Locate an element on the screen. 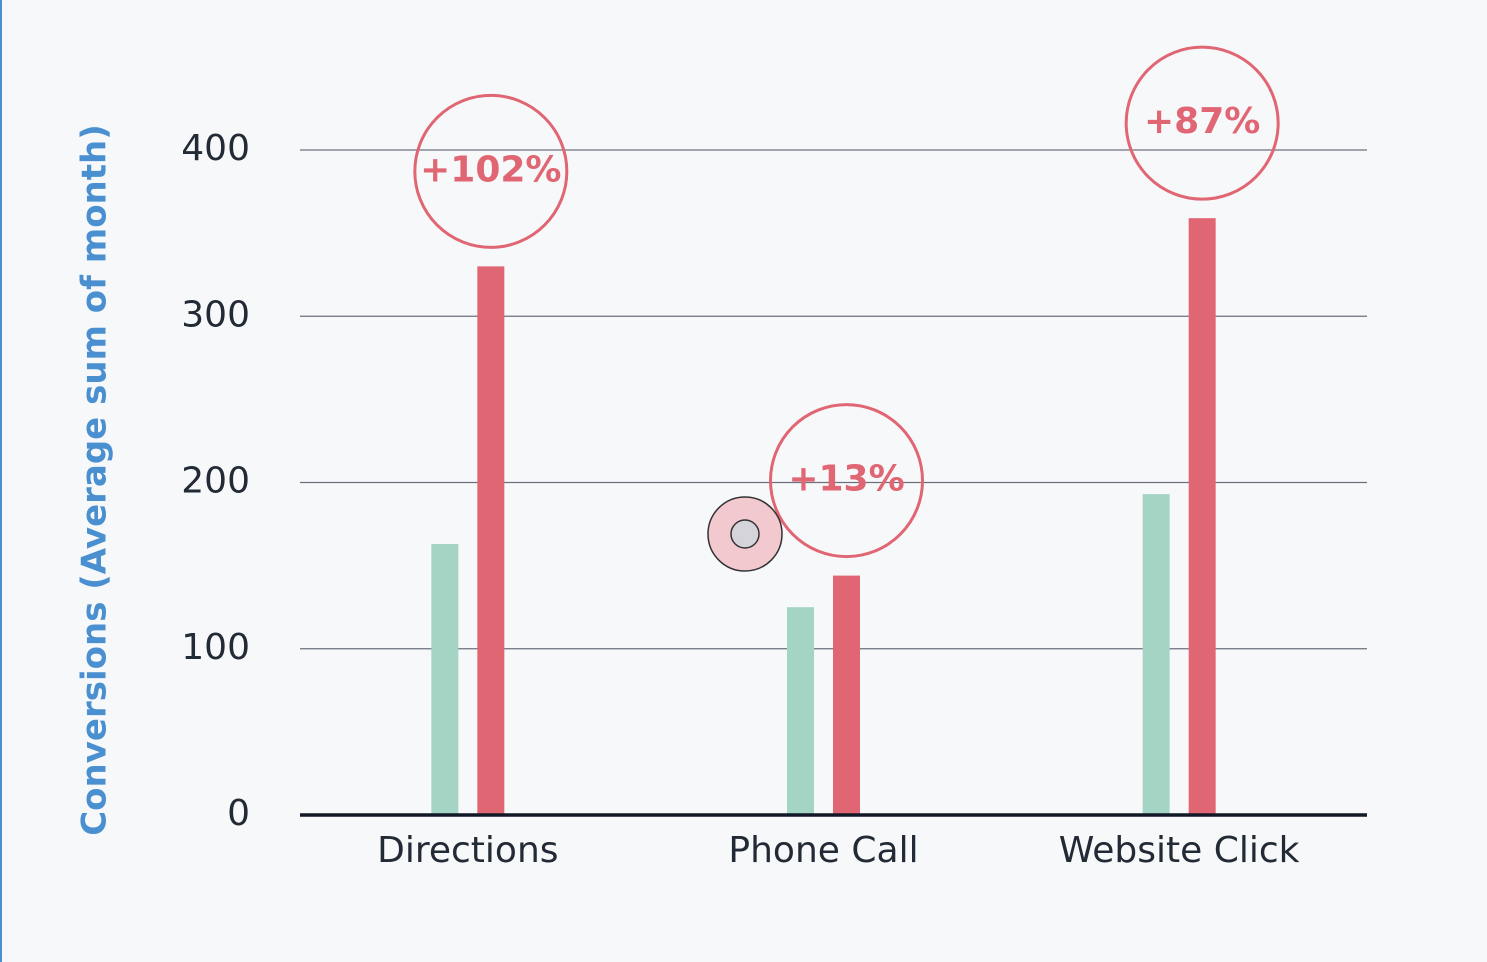 The height and width of the screenshot is (962, 1487). annotation: +102% is located at coordinates (490, 169).